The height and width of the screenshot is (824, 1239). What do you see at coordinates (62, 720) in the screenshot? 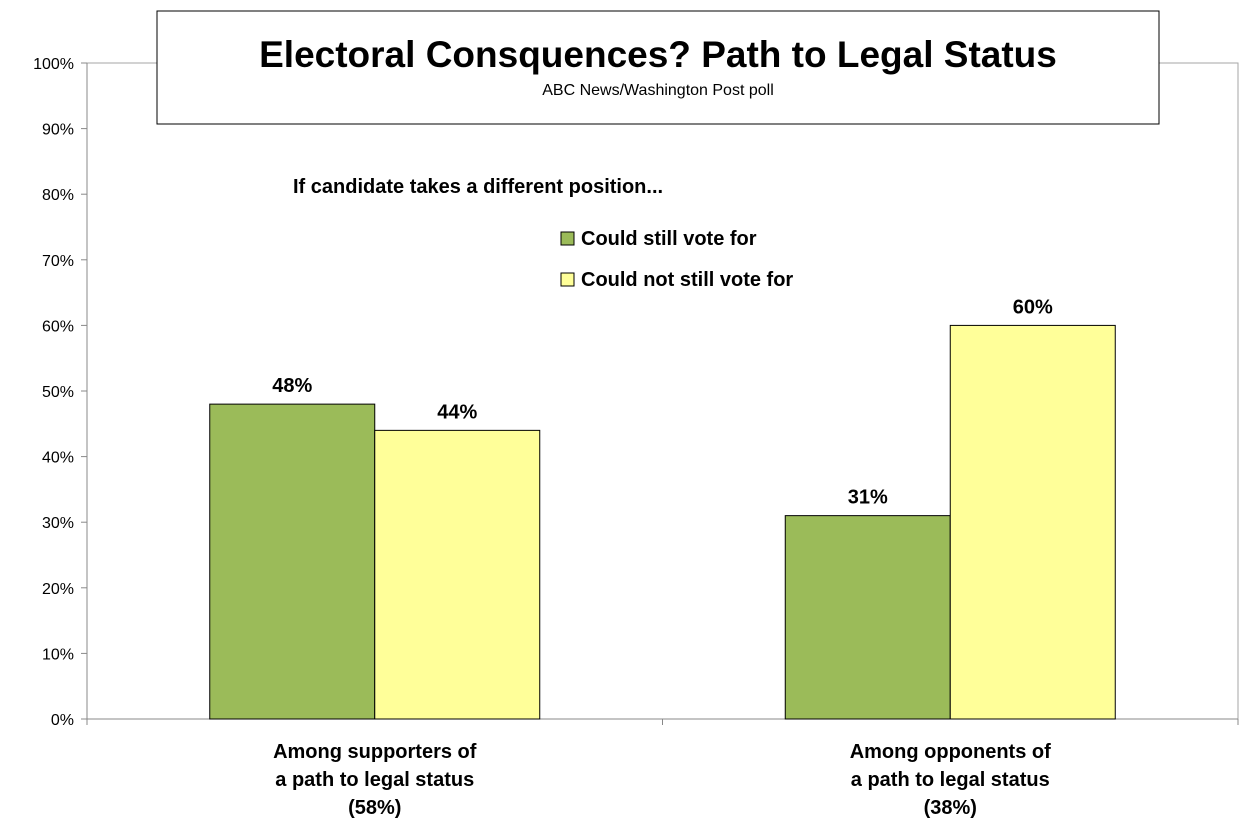
I see `y-tick-label: 0%` at bounding box center [62, 720].